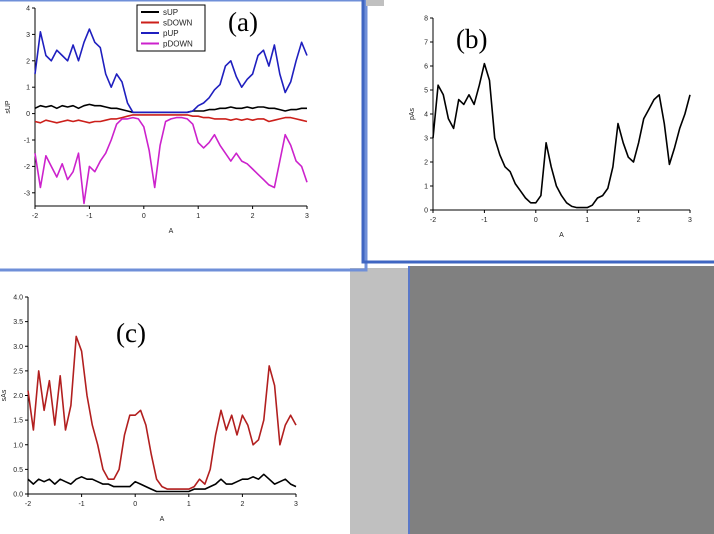 This screenshot has width=714, height=534. What do you see at coordinates (171, 71) in the screenshot?
I see `series-line-pup` at bounding box center [171, 71].